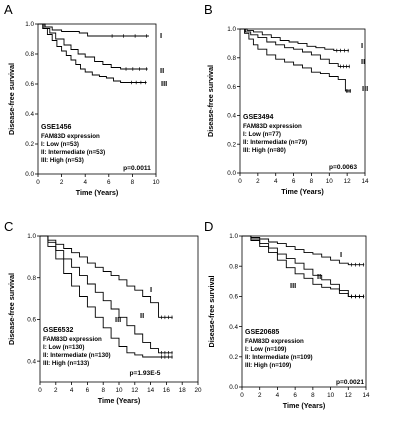 The image size is (400, 436). I want to click on p-value: p=0.0063, so click(343, 167).